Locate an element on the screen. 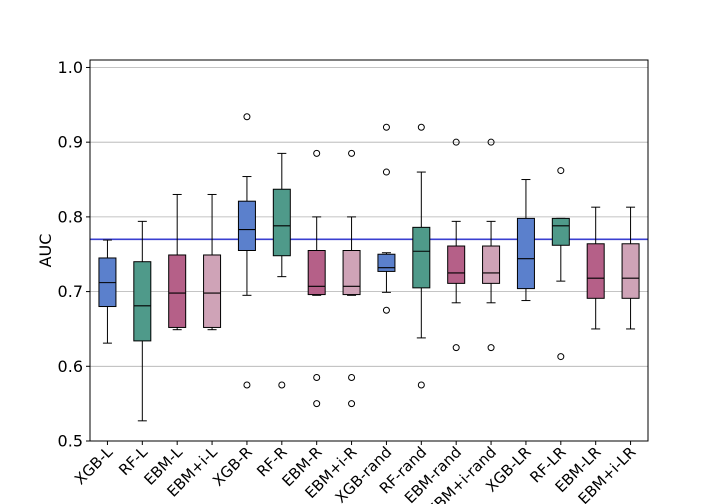  y-axis-ticks: 0.5 0.6 0.7 0.8 0.9 1.0 is located at coordinates (74, 254).